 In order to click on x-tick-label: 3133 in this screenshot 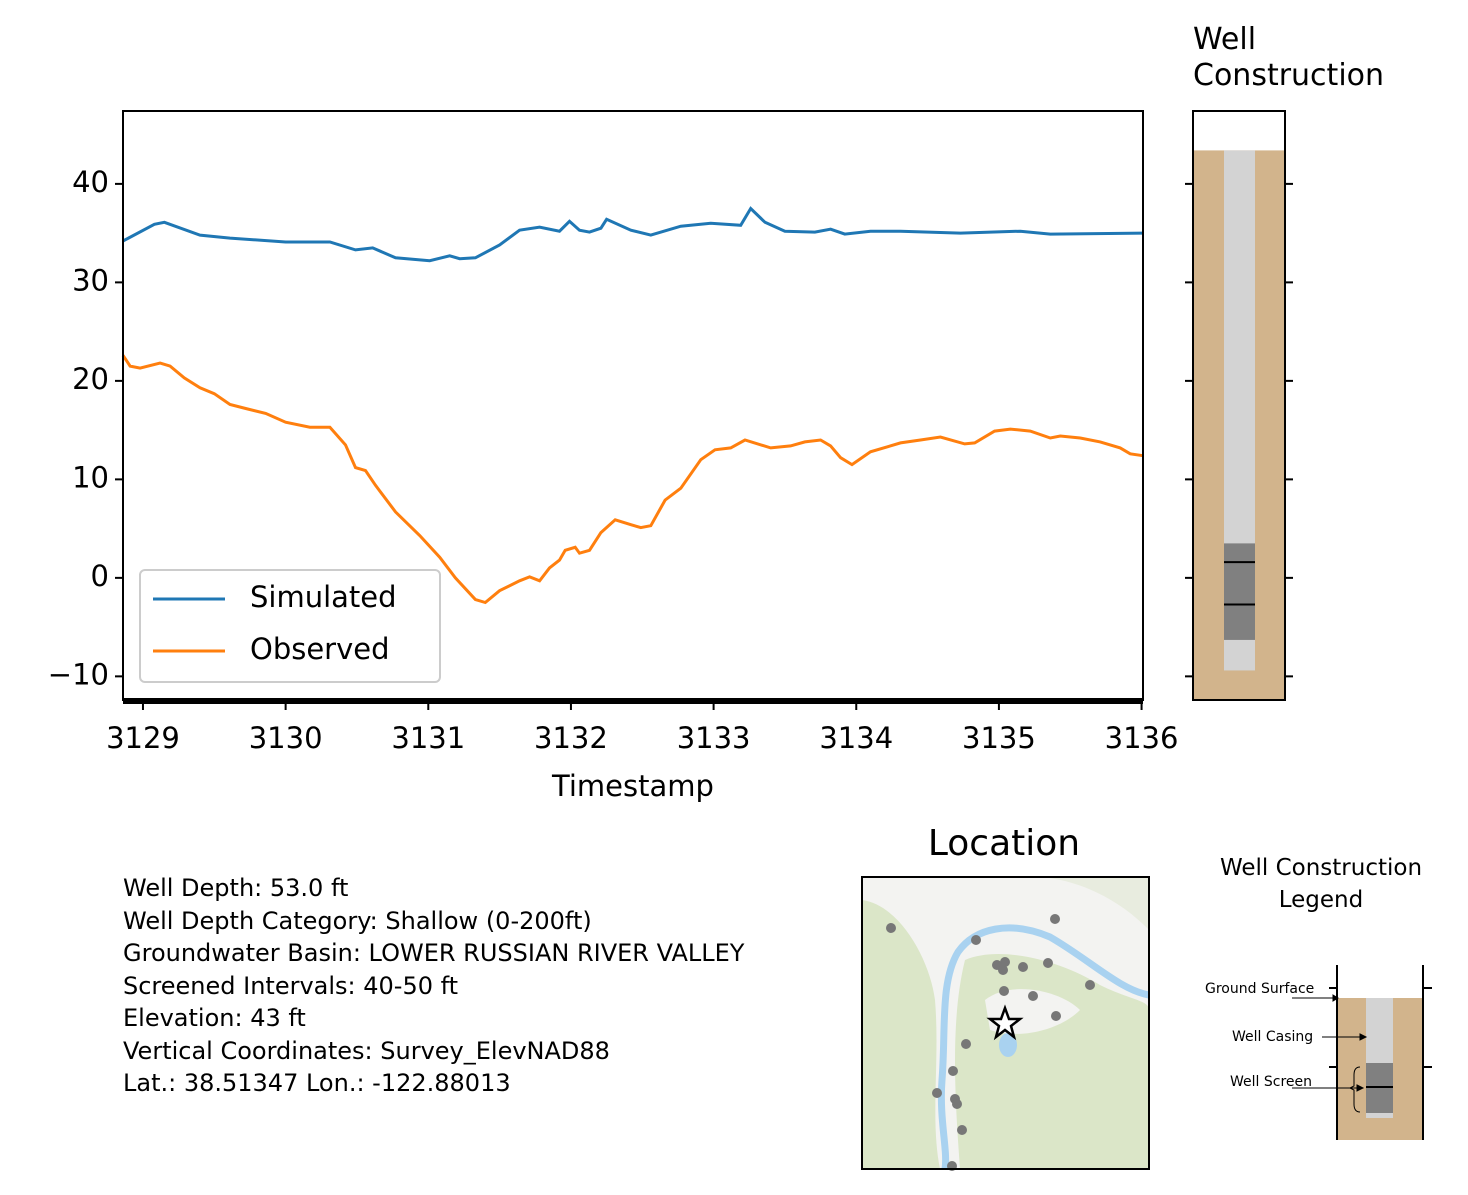, I will do `click(714, 738)`.